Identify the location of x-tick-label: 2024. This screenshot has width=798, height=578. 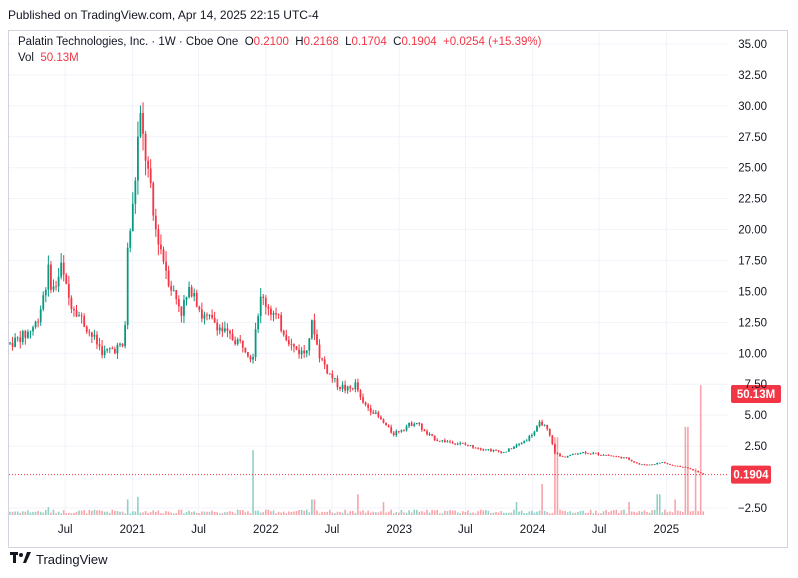
(533, 530).